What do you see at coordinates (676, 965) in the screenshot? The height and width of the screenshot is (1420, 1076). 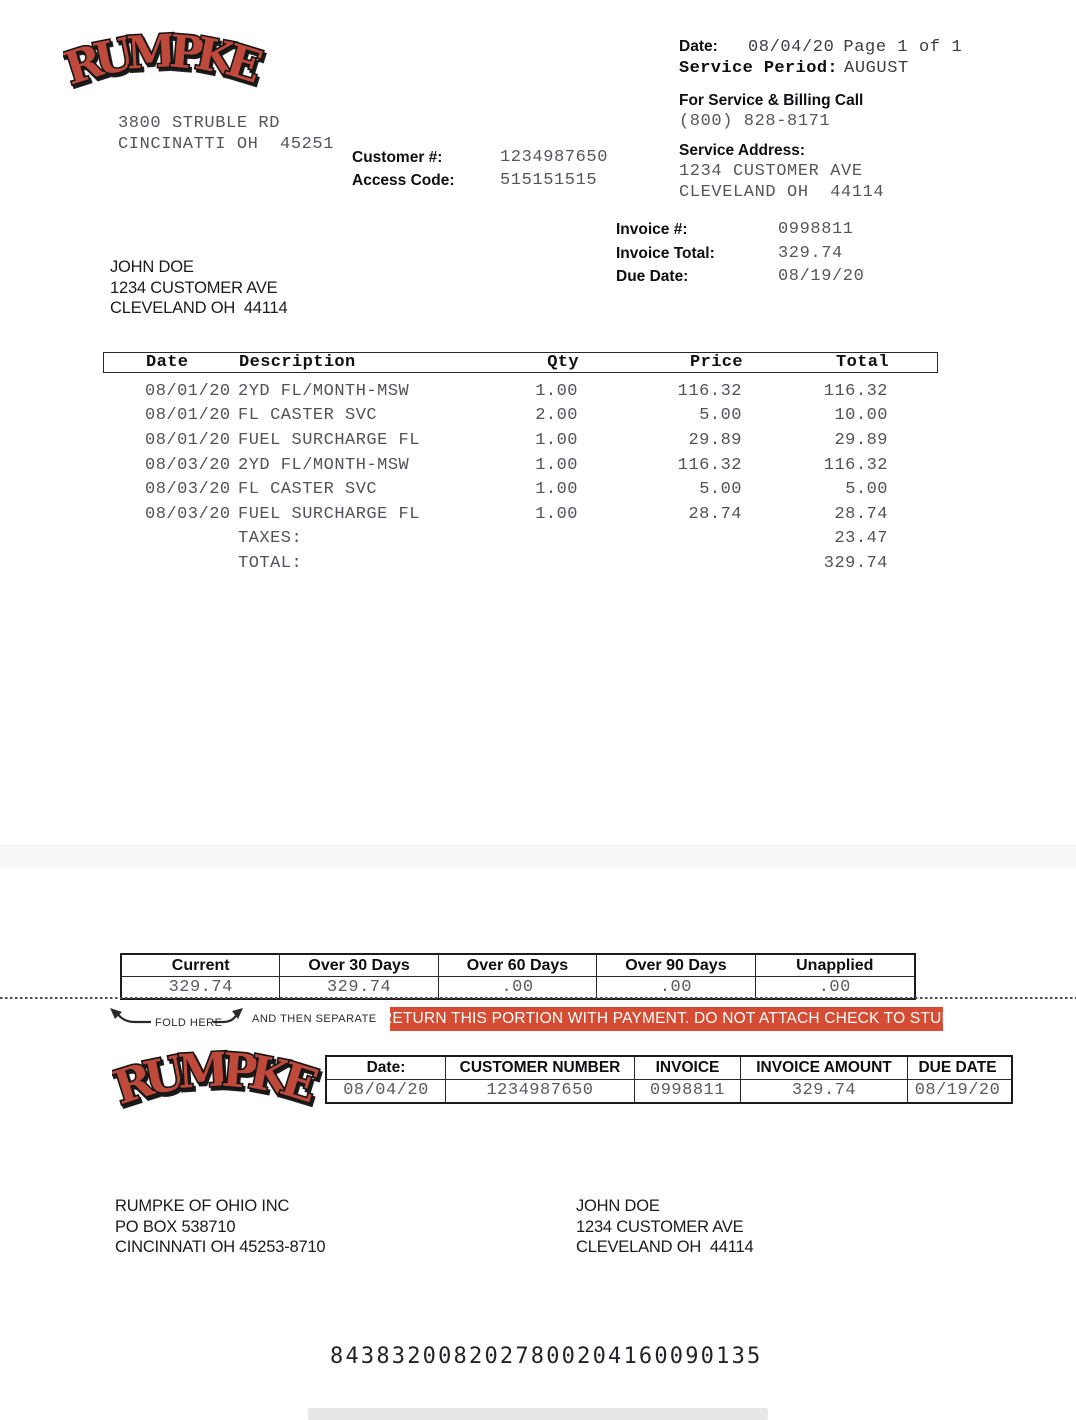 I see `aging-header-over90: Over 90 Days` at bounding box center [676, 965].